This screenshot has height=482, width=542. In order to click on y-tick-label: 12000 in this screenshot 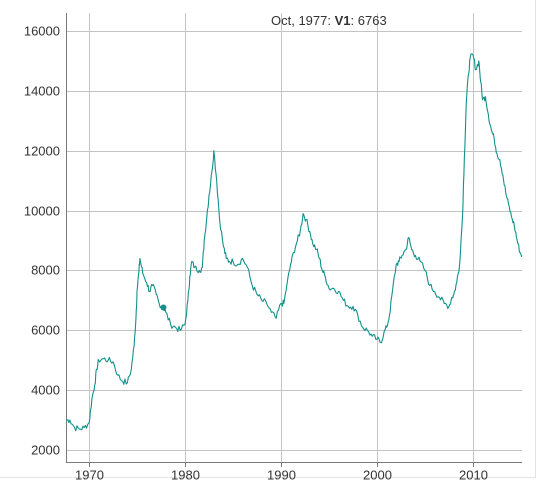, I will do `click(42, 151)`.